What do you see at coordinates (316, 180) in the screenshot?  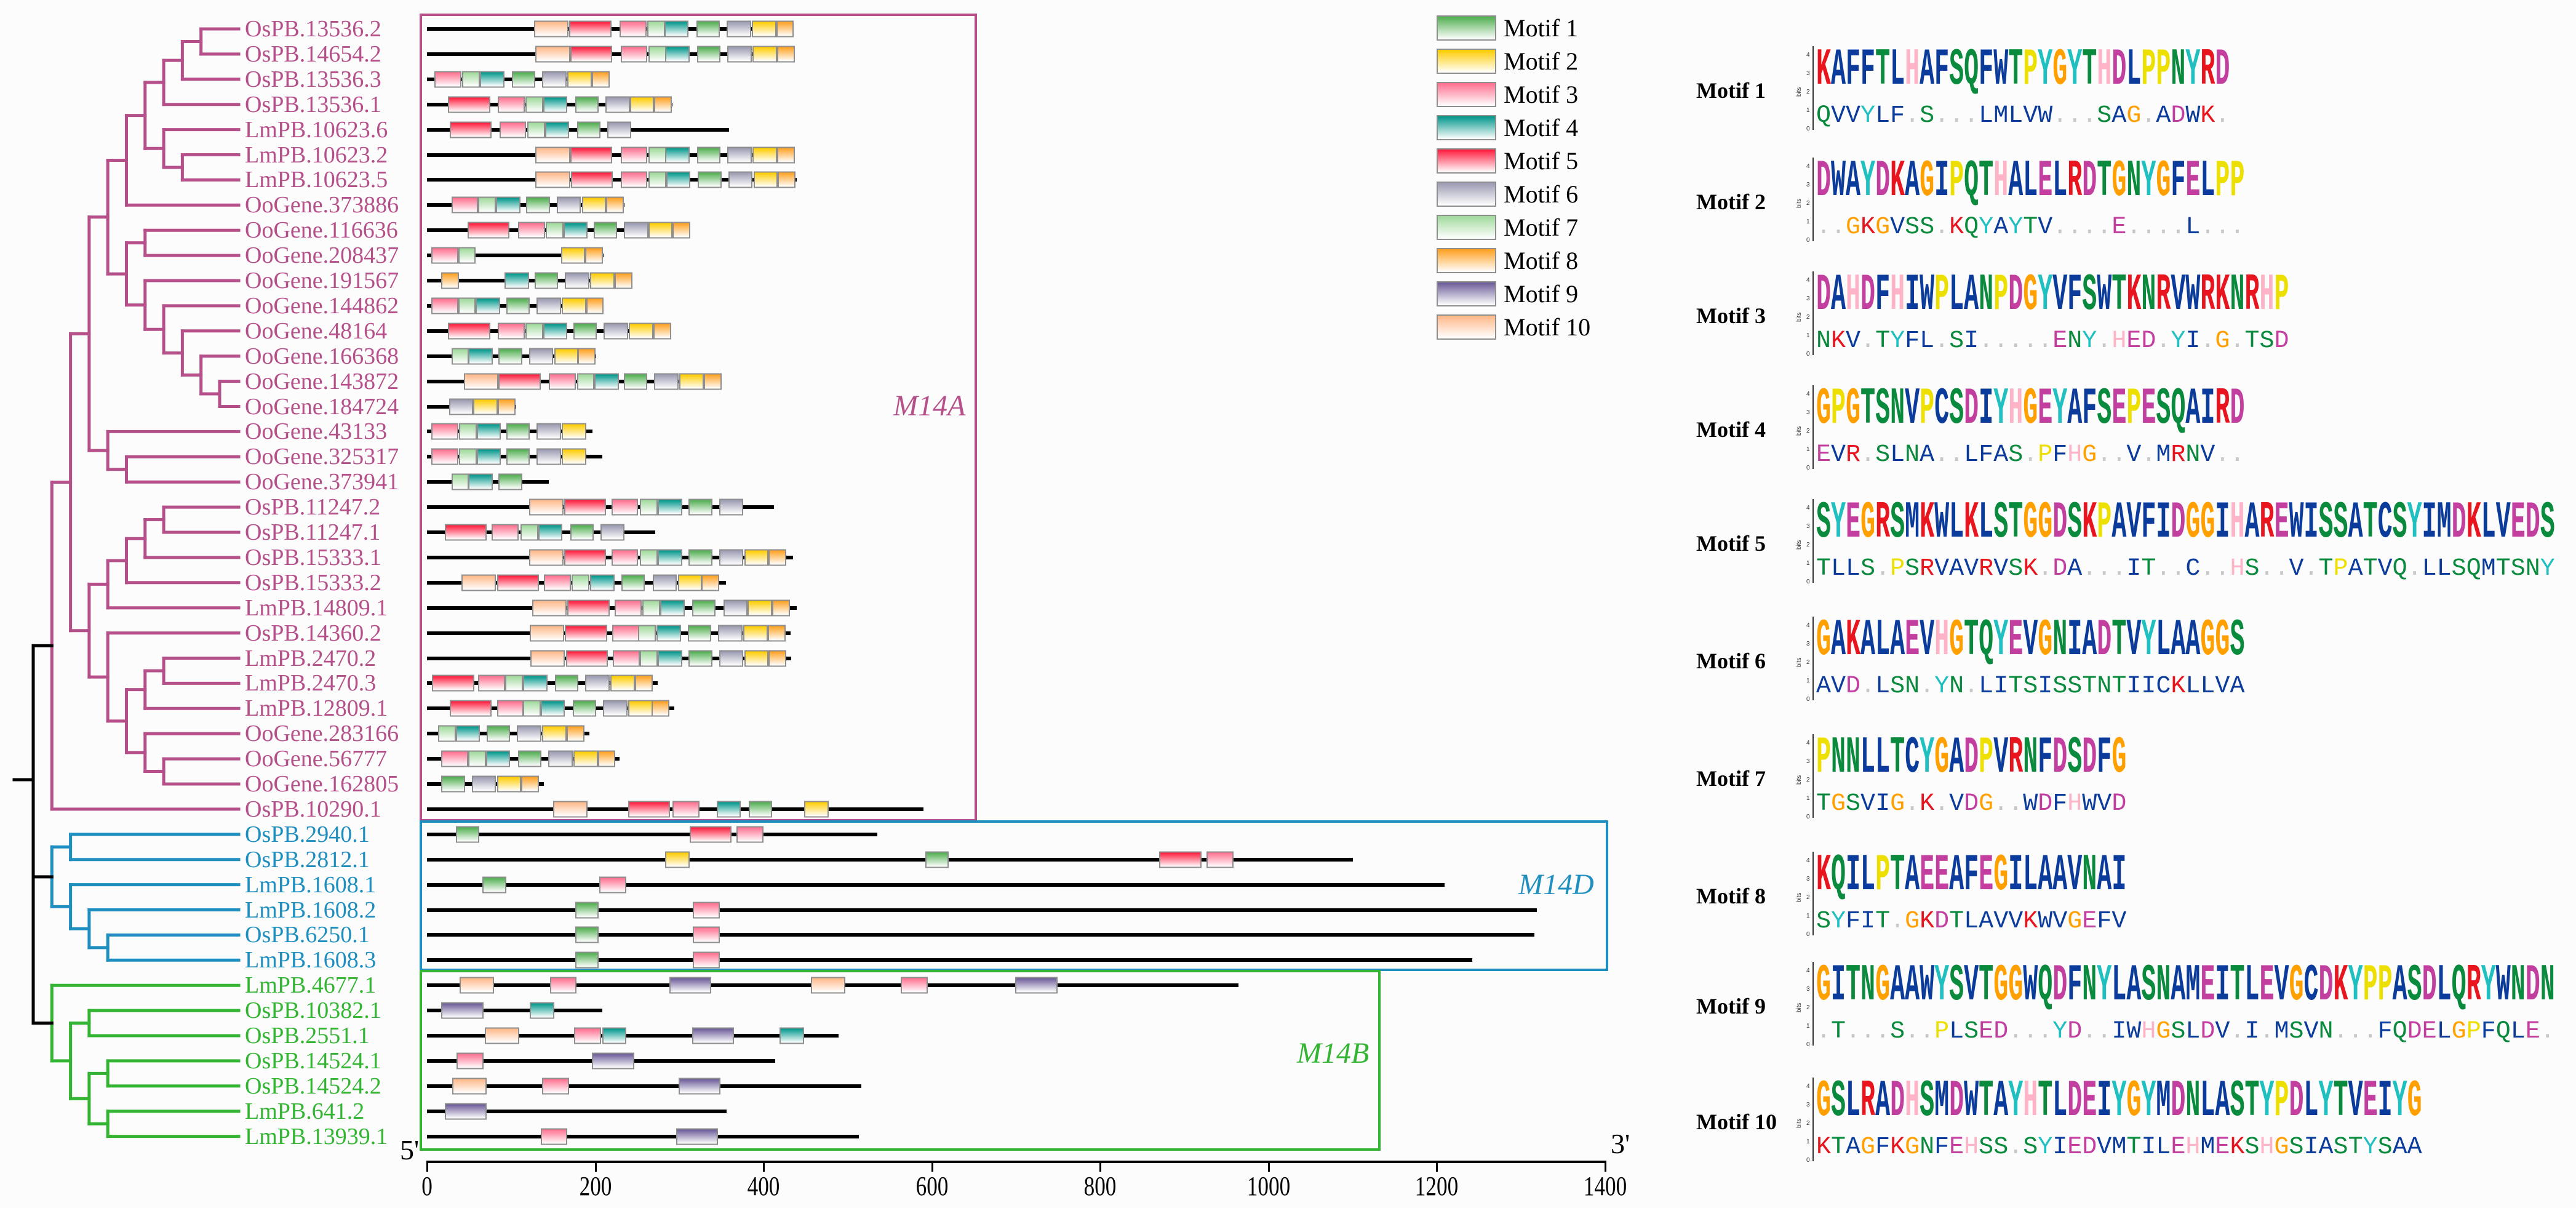 I see `gene-label: LmPB.10623.5` at bounding box center [316, 180].